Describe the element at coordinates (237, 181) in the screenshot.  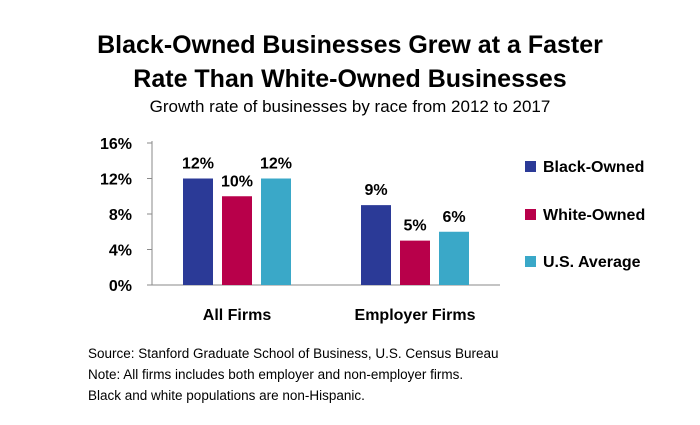
I see `bar-value-label: 10%` at that location.